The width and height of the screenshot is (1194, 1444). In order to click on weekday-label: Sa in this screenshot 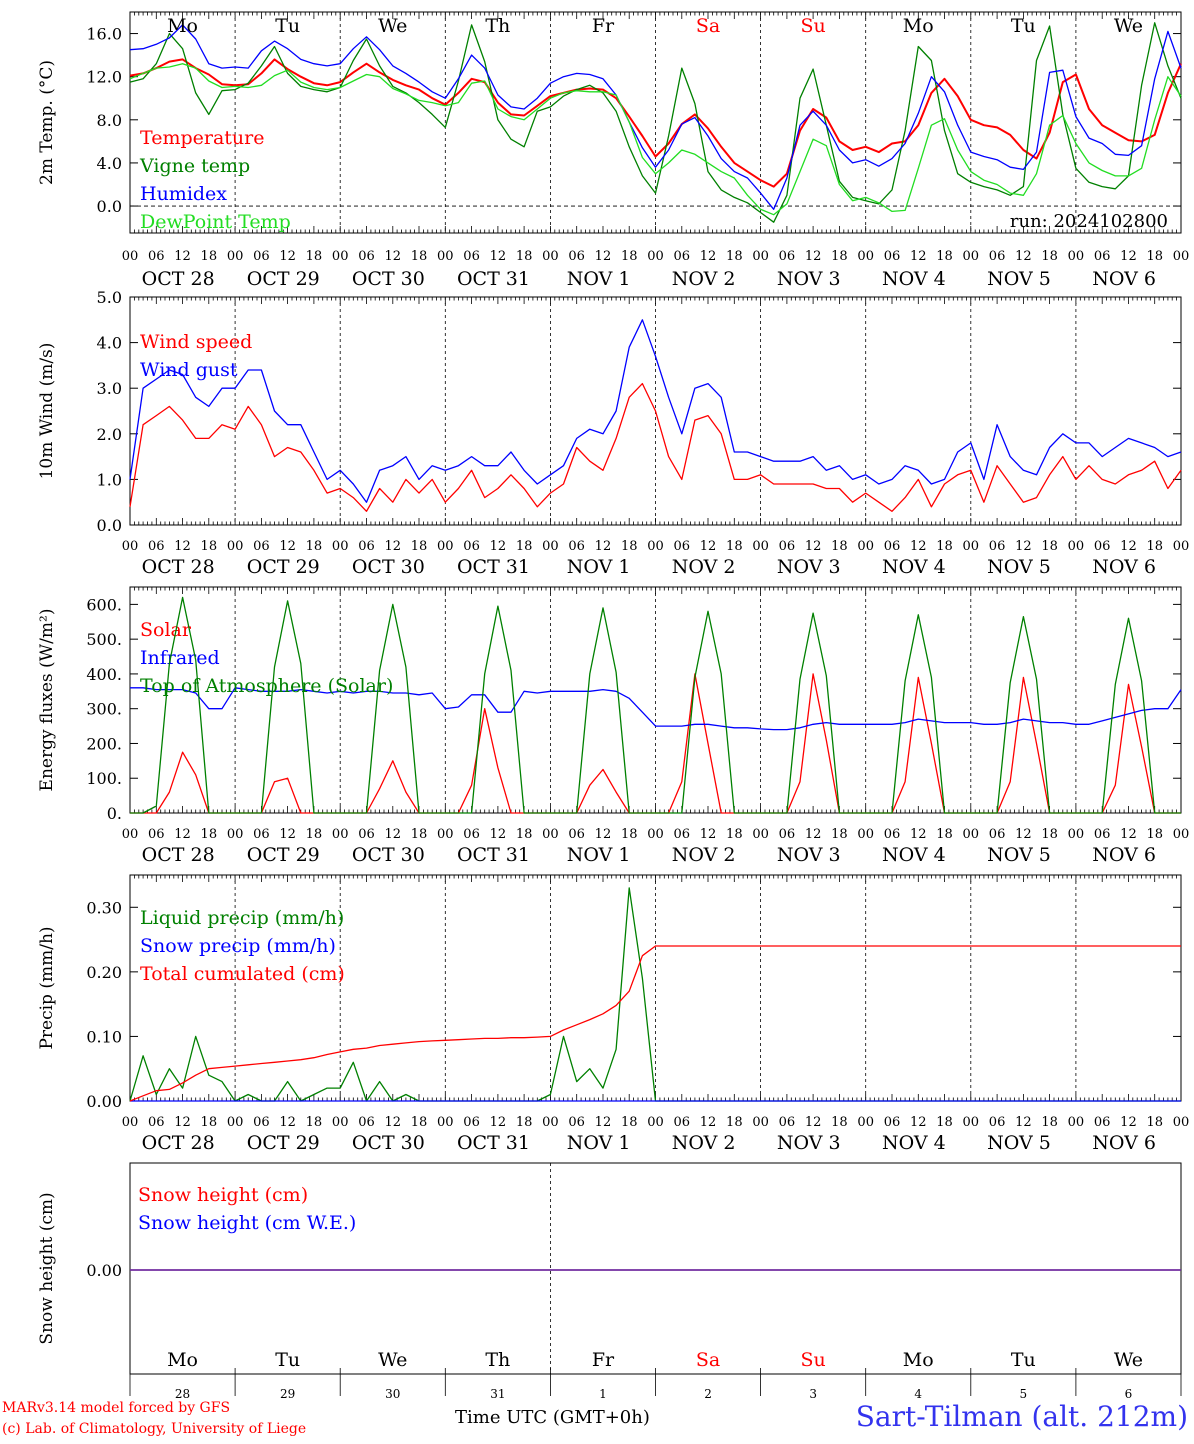, I will do `click(708, 1360)`.